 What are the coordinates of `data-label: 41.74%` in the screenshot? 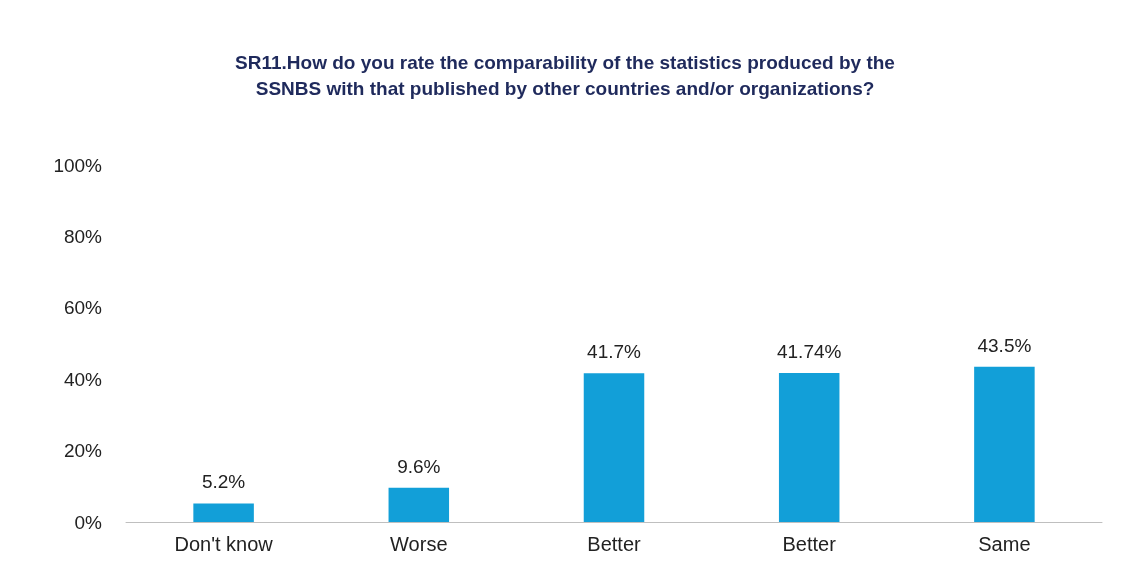 It's located at (809, 351).